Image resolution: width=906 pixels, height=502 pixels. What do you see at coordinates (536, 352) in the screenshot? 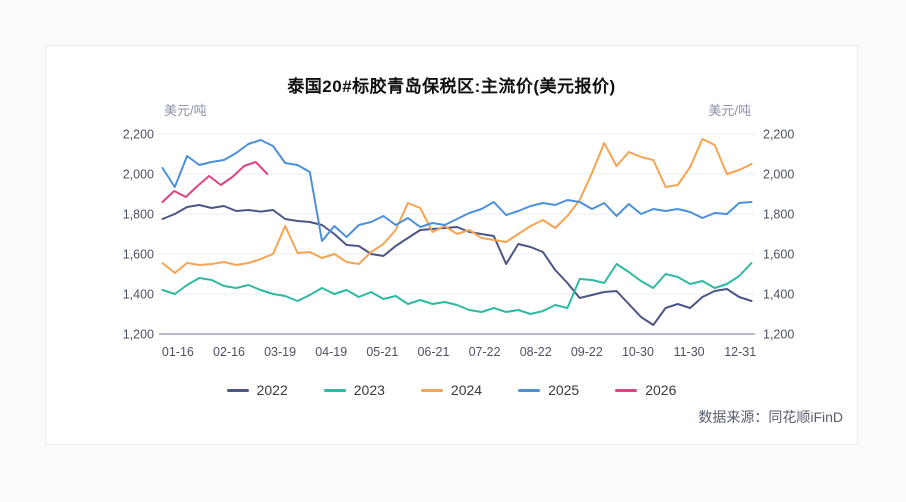
I see `x-tick-label: 08-22` at bounding box center [536, 352].